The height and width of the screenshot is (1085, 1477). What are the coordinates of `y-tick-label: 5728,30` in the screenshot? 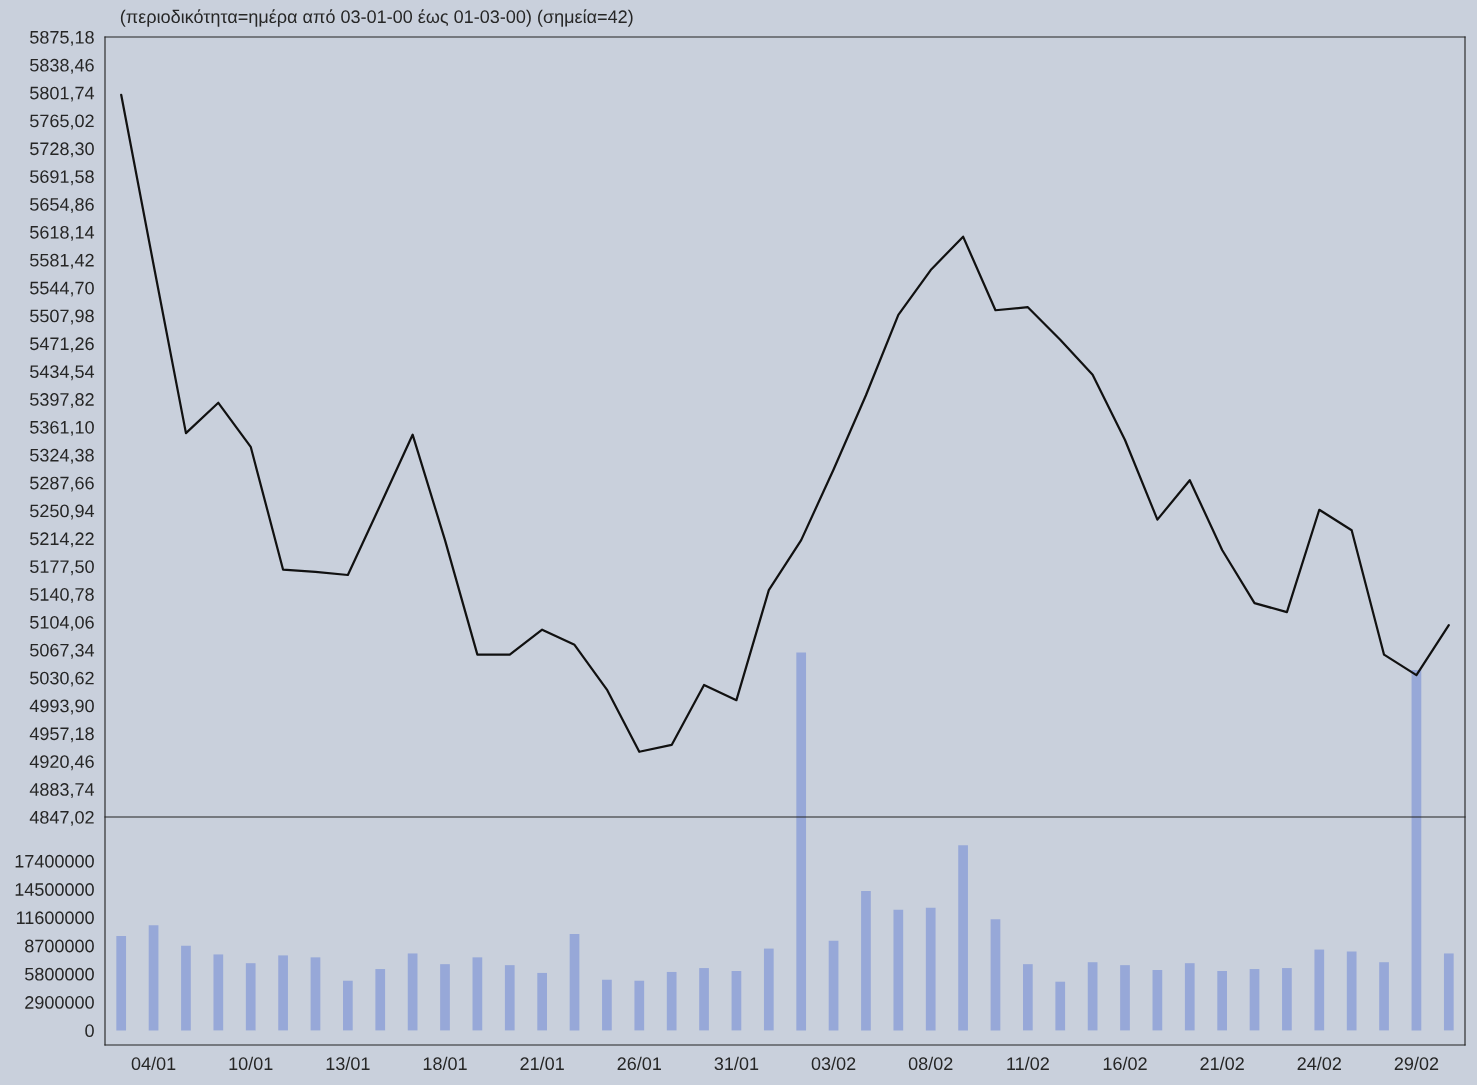 It's located at (62, 150).